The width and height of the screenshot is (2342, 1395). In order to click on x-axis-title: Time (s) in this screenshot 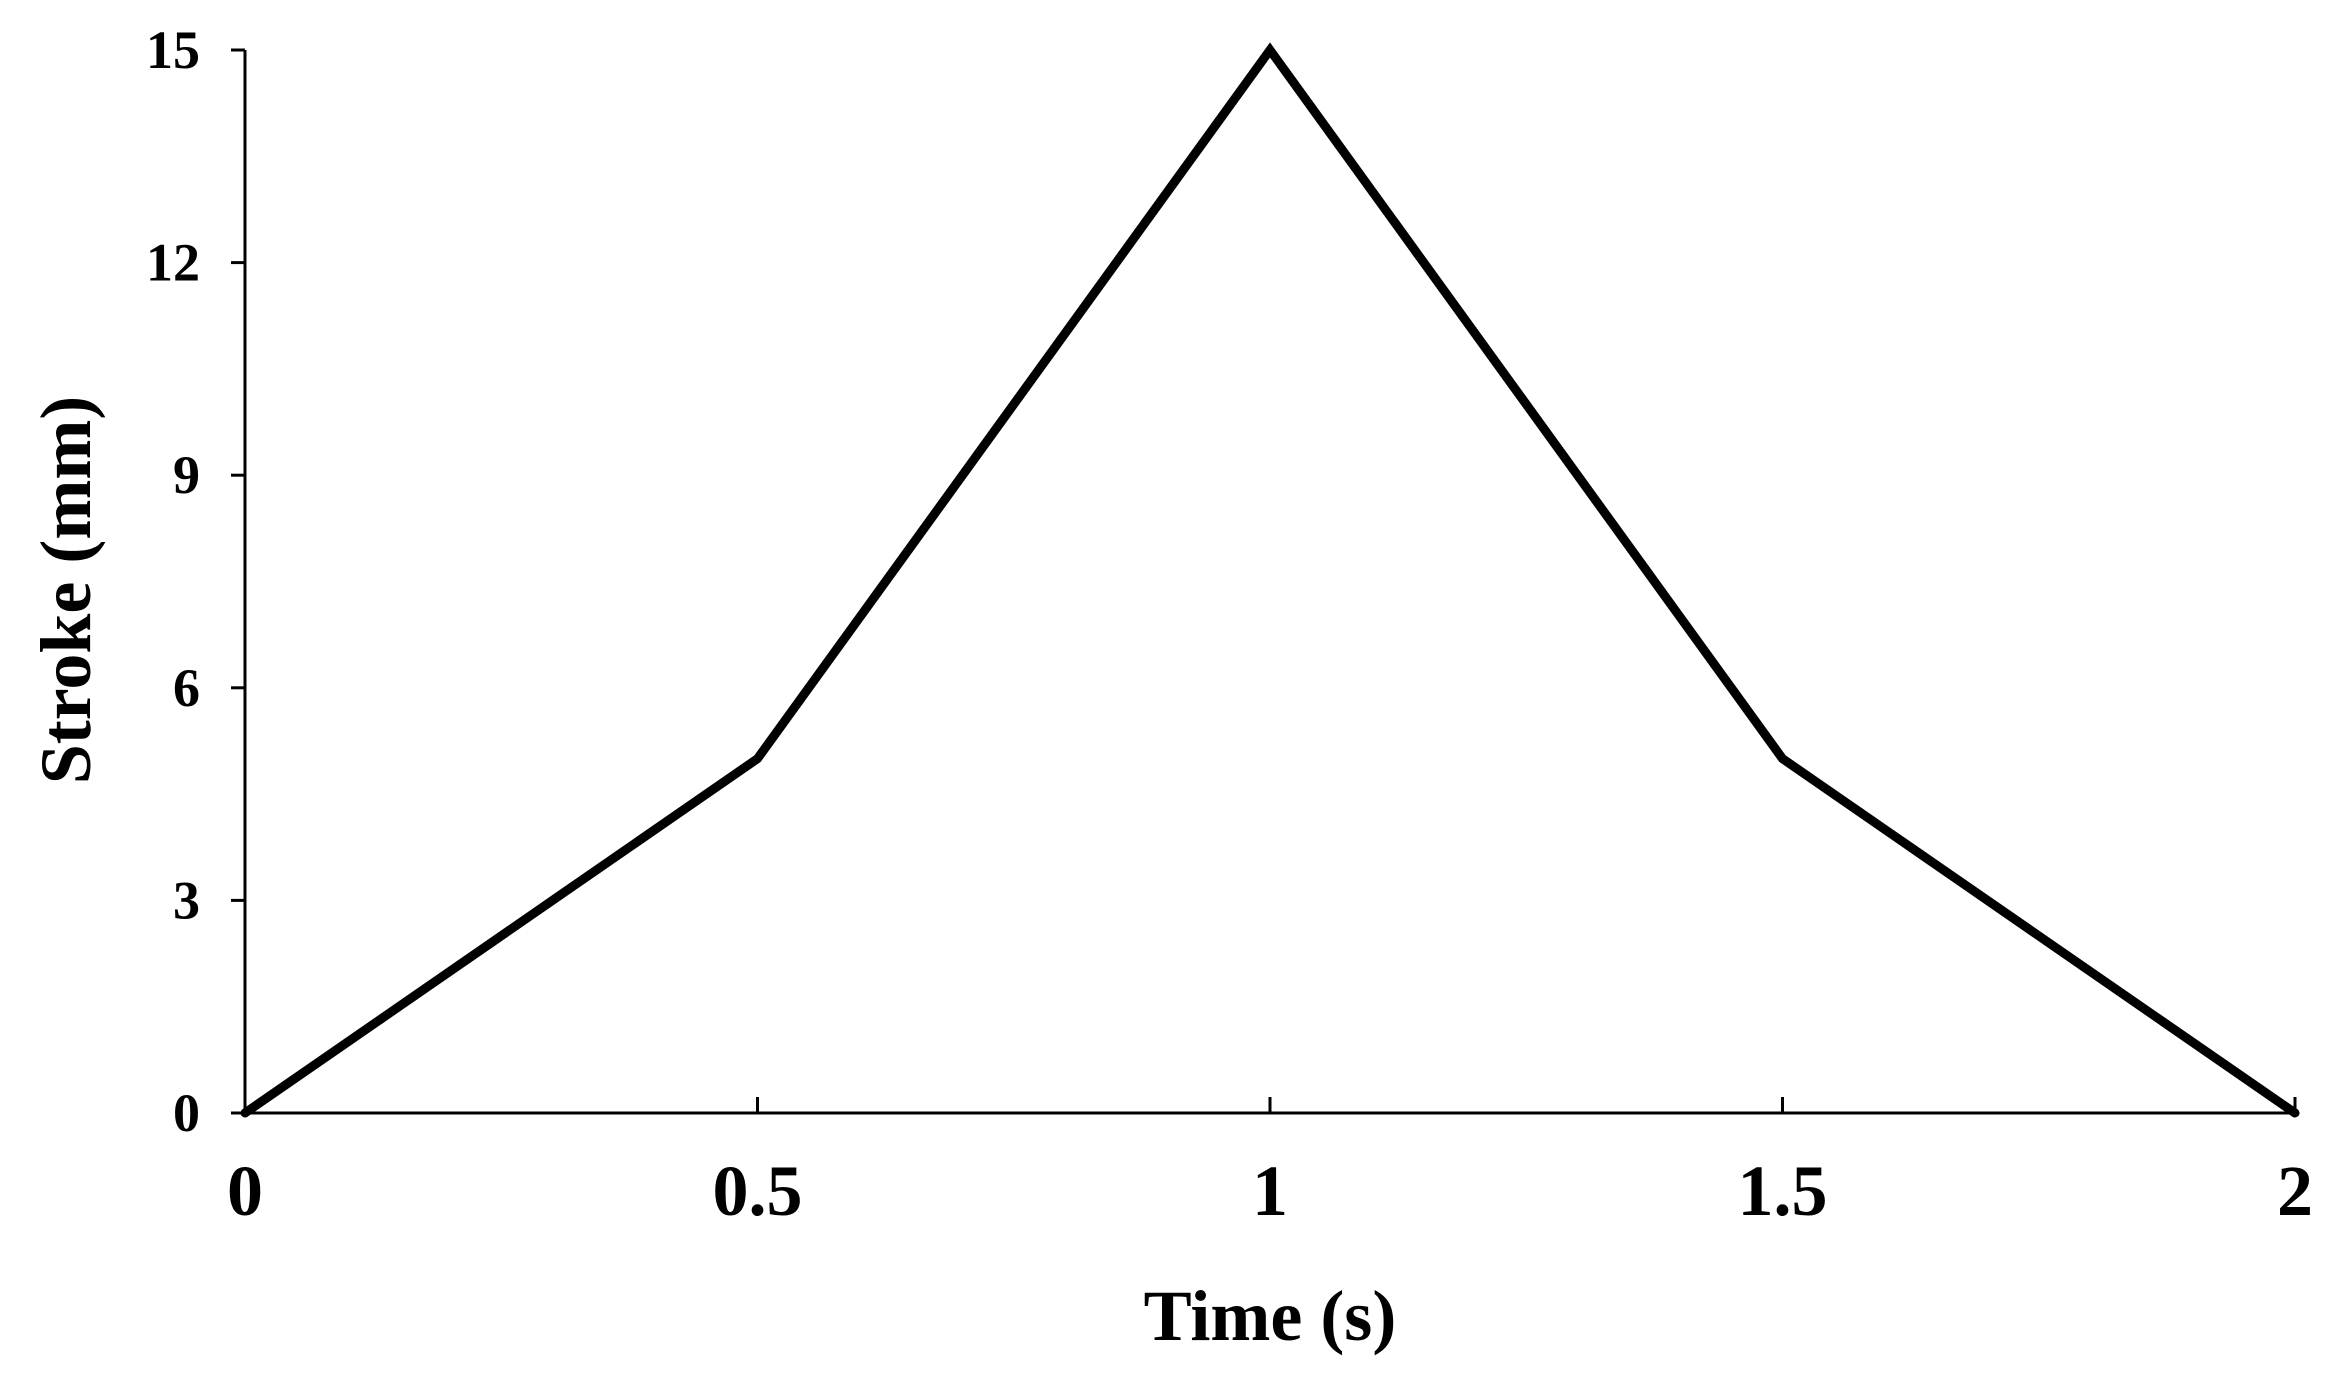, I will do `click(1270, 1316)`.